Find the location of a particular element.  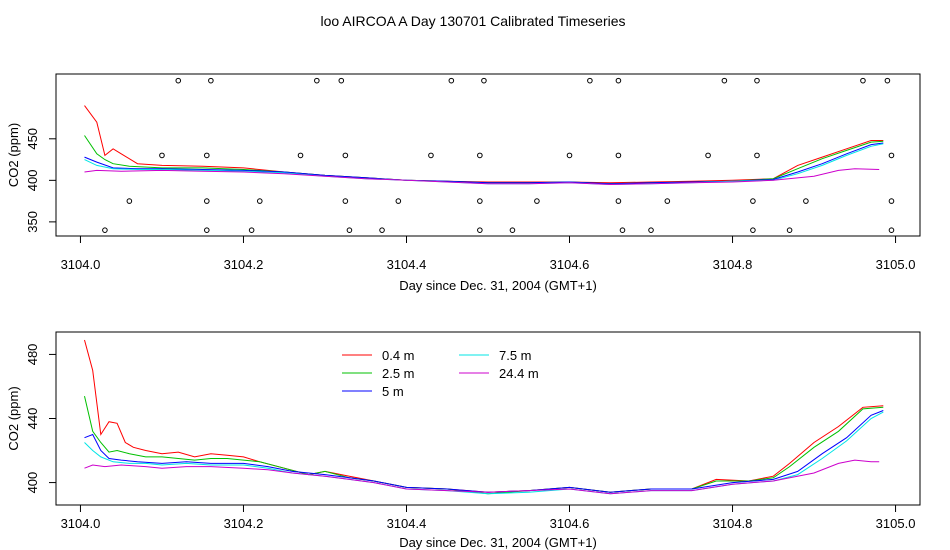

y-tick-label: 450 is located at coordinates (32, 139).